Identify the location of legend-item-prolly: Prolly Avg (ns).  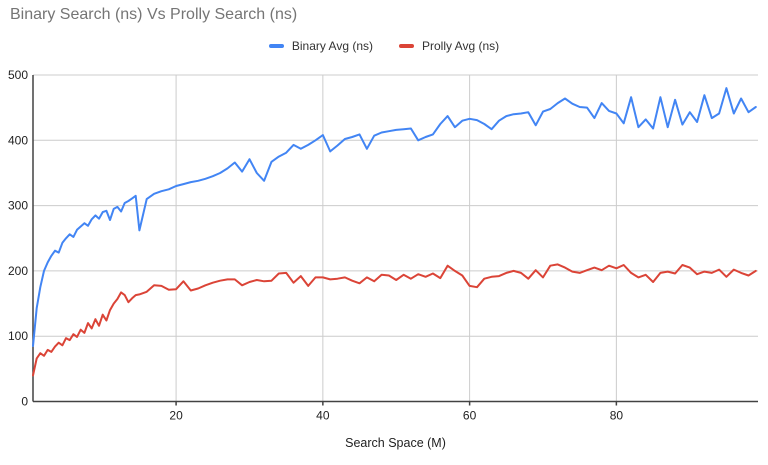
(449, 46).